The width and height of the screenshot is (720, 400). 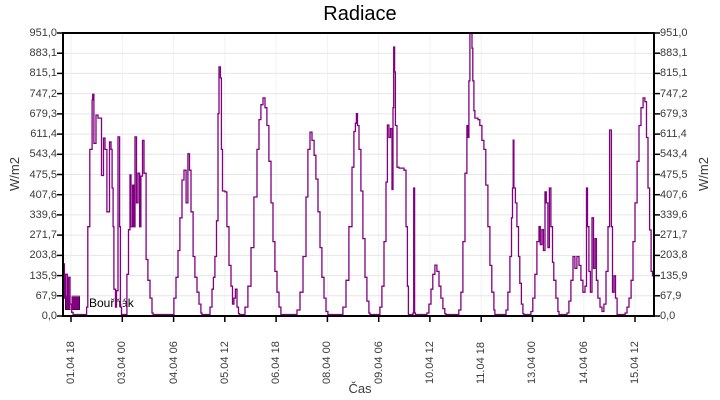 I want to click on x-axis-title: Čas, so click(x=360, y=388).